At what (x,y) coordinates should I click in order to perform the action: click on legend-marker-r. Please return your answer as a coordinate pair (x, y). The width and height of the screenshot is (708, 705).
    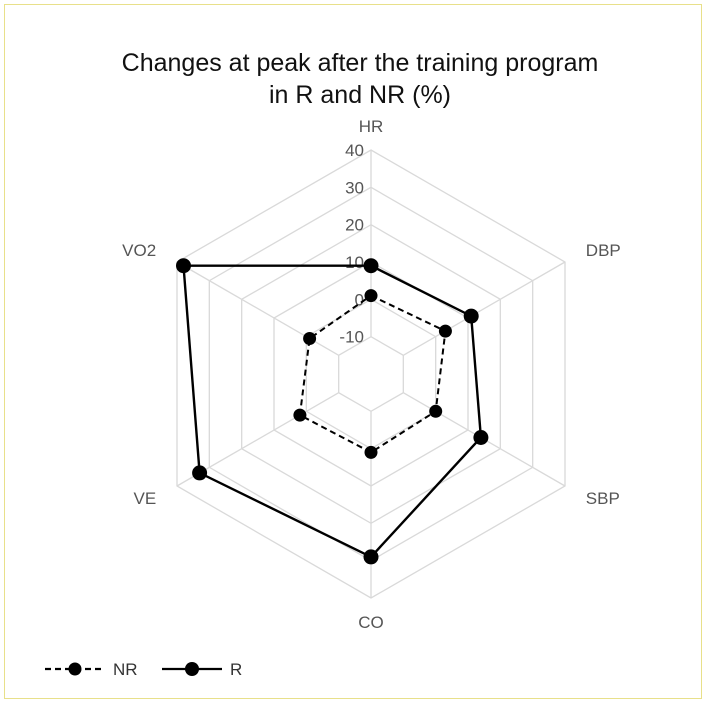
    Looking at the image, I should click on (192, 669).